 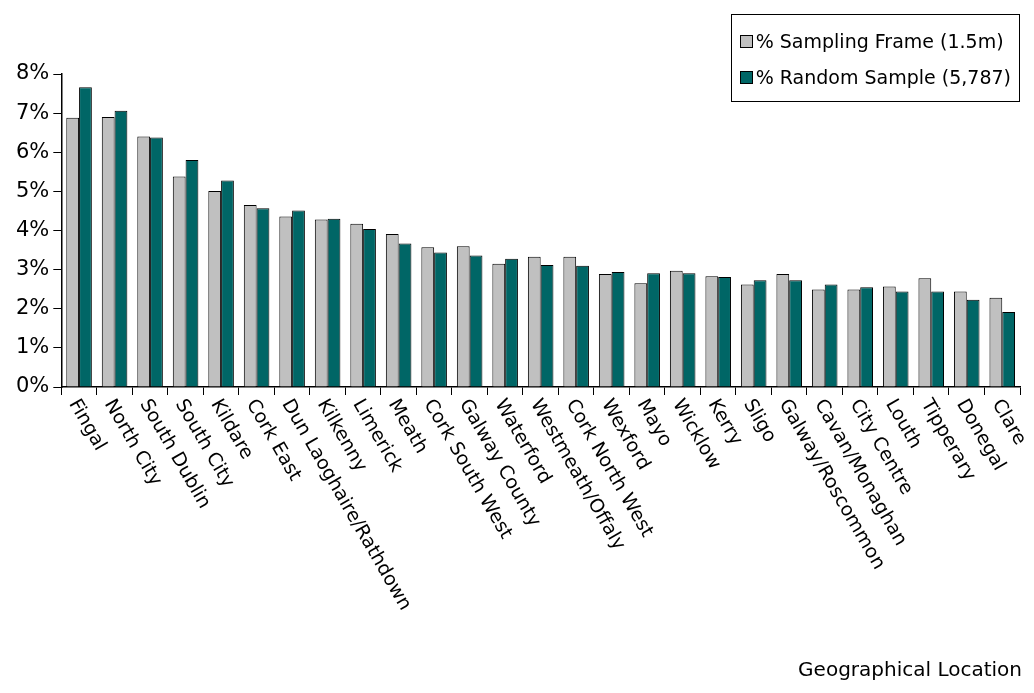 I want to click on legend-label: % Random Sample (5,787), so click(x=883, y=77).